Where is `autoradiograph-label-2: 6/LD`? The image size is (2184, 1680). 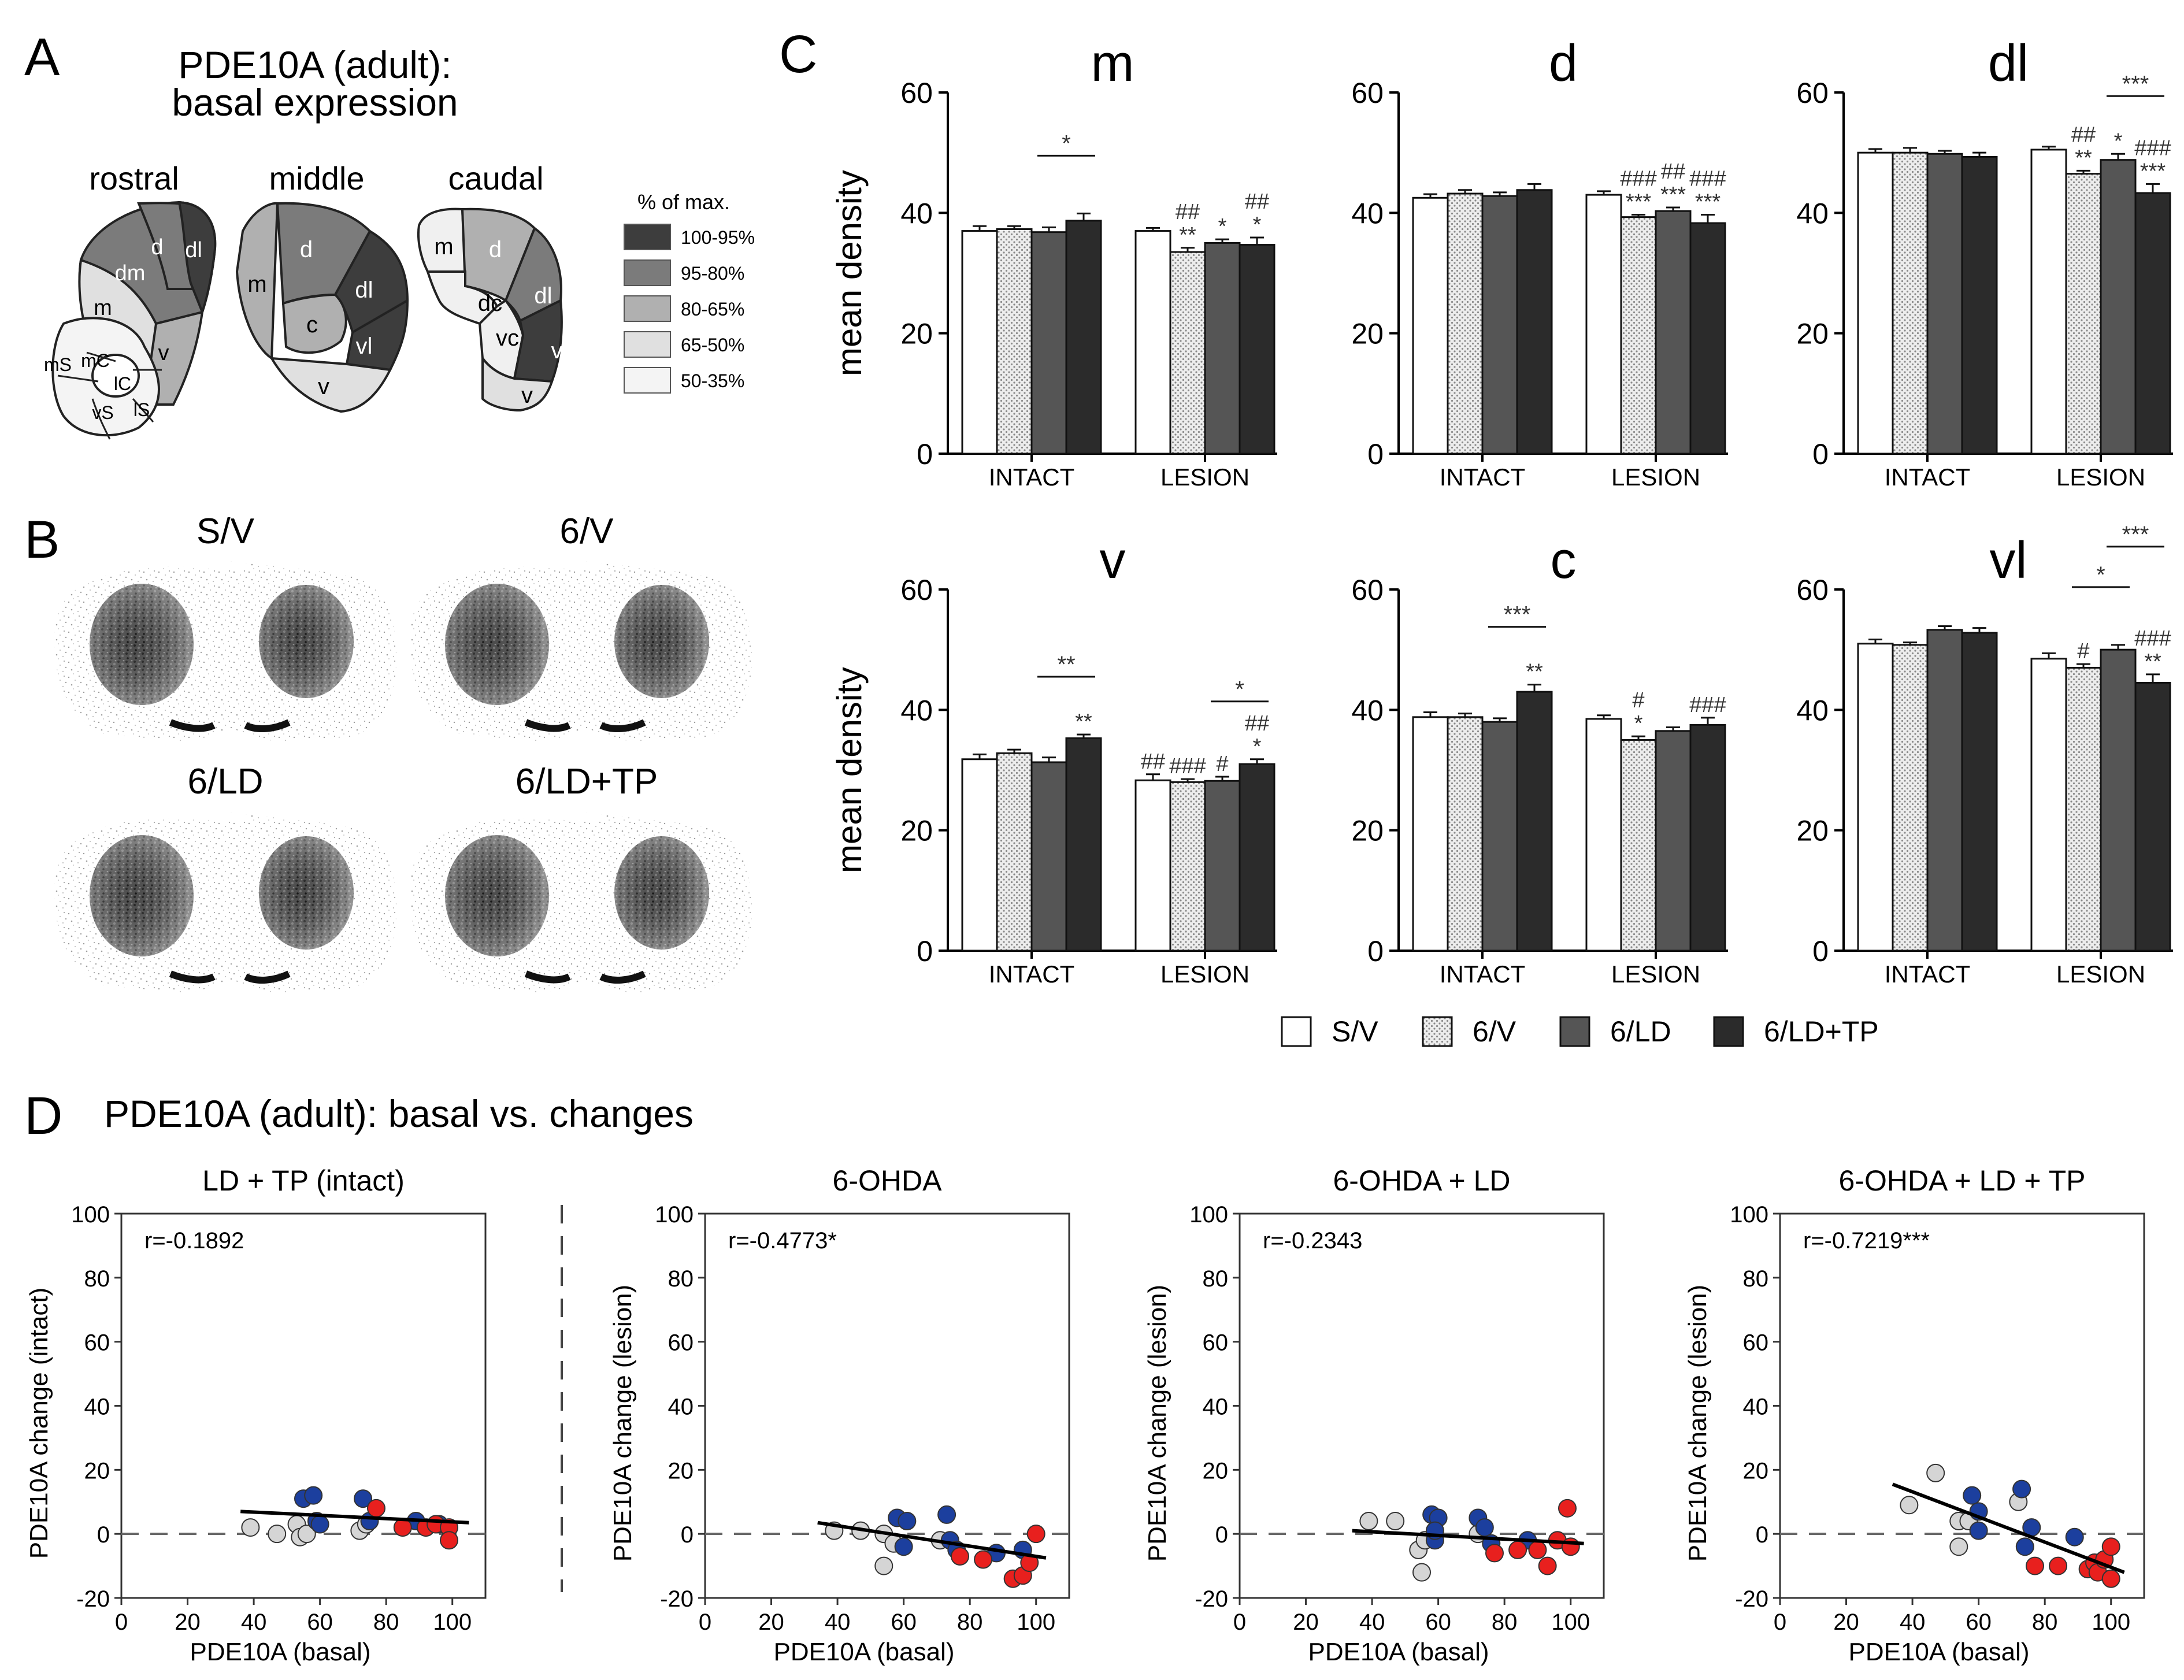
autoradiograph-label-2: 6/LD is located at coordinates (226, 782).